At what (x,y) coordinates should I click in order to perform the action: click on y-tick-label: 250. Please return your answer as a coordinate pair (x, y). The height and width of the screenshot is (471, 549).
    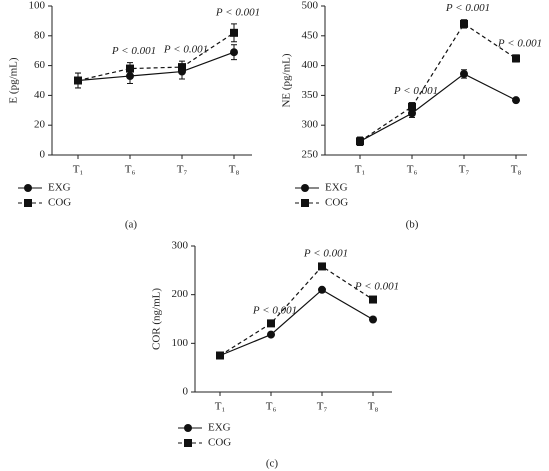
    Looking at the image, I should click on (310, 155).